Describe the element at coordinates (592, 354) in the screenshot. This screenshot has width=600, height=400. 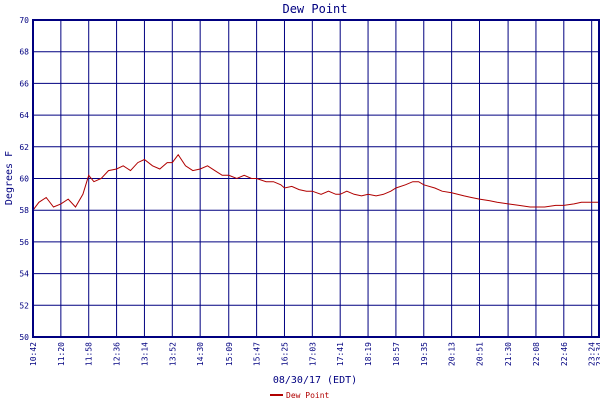
I see `x-tick-label: 23:24` at that location.